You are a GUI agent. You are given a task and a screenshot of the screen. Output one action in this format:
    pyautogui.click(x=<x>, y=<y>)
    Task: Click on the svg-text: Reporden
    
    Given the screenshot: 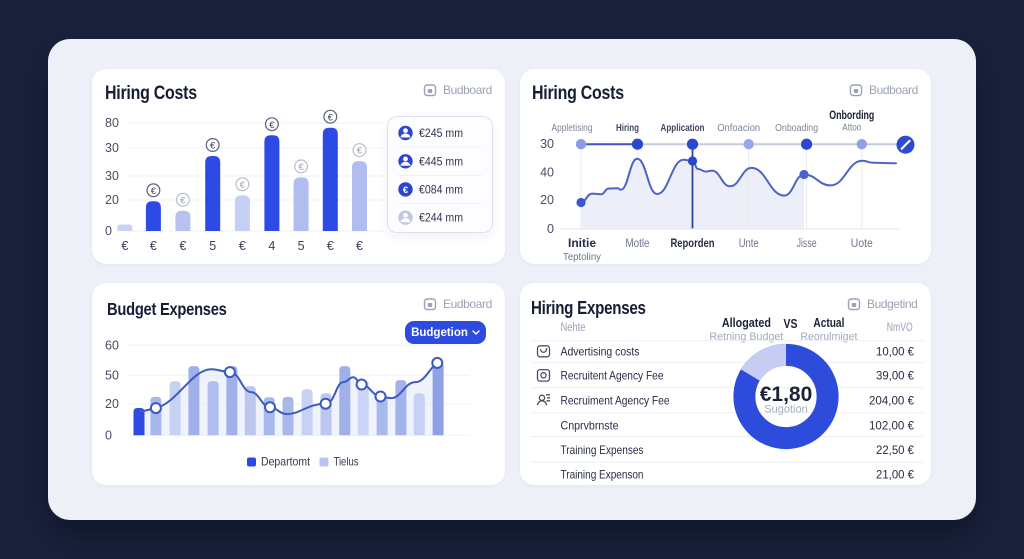 What is the action you would take?
    pyautogui.click(x=693, y=244)
    